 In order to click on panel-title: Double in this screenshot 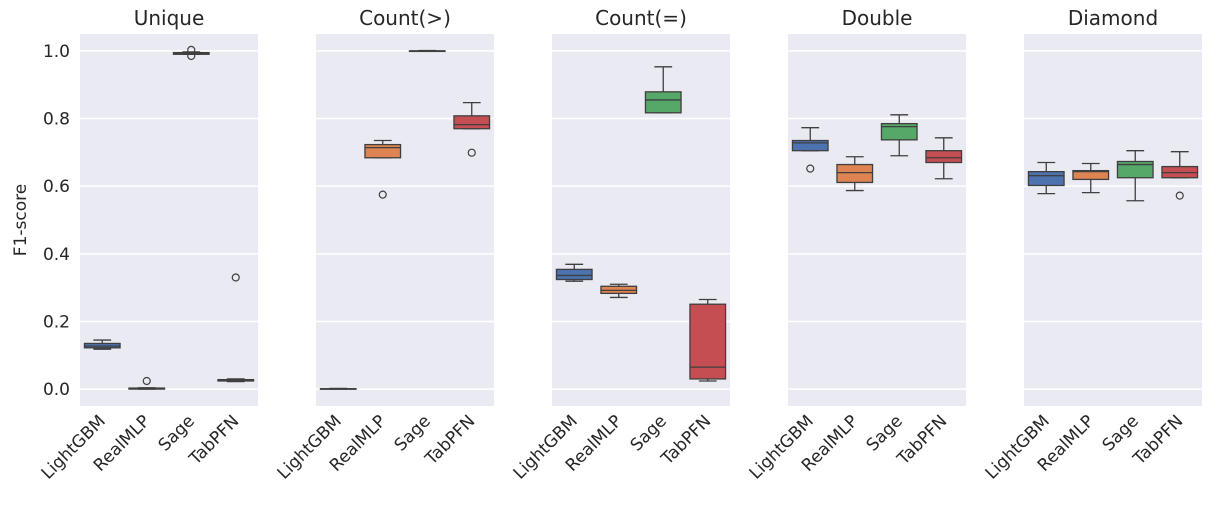, I will do `click(877, 18)`.